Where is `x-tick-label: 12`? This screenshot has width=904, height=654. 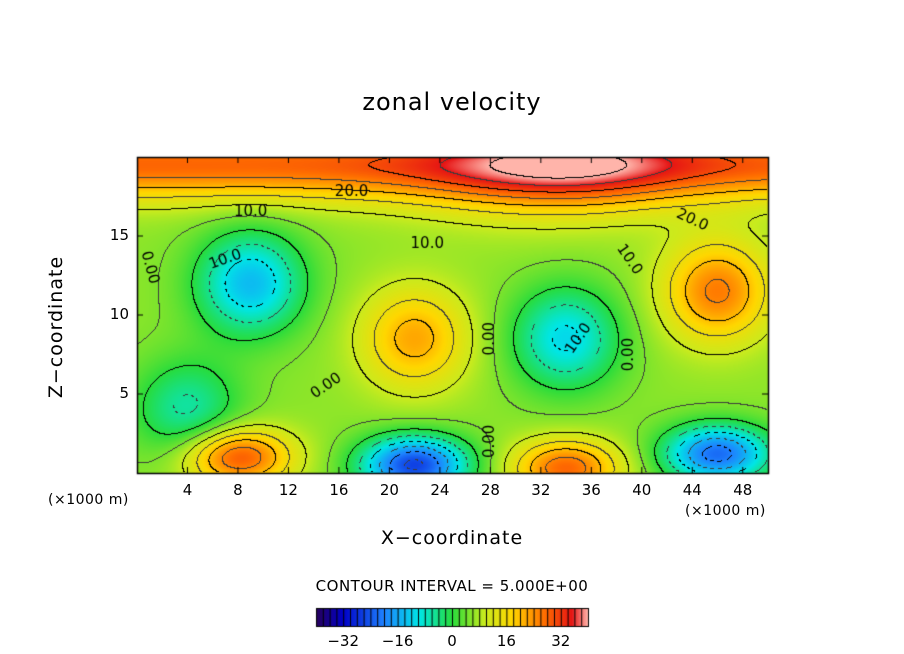 x-tick-label: 12 is located at coordinates (288, 490).